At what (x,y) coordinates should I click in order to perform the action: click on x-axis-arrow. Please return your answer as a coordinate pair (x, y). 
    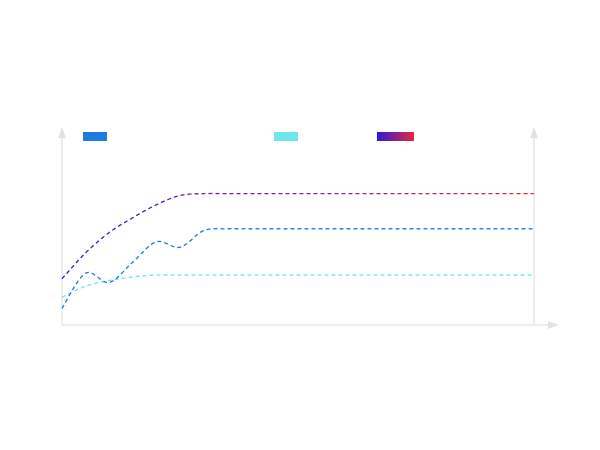
    Looking at the image, I should click on (553, 325).